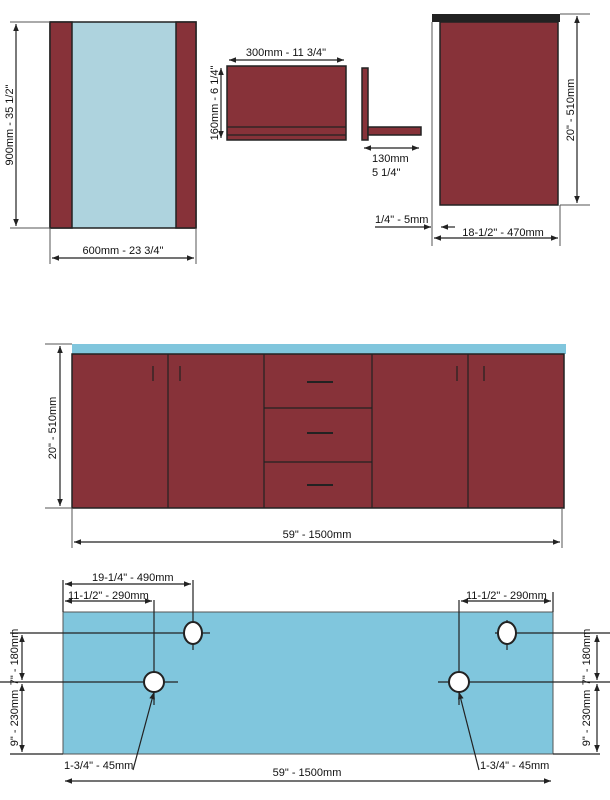 The width and height of the screenshot is (610, 800). What do you see at coordinates (215, 102) in the screenshot?
I see `drawer-height-label: 160mm - 6 1/4"` at bounding box center [215, 102].